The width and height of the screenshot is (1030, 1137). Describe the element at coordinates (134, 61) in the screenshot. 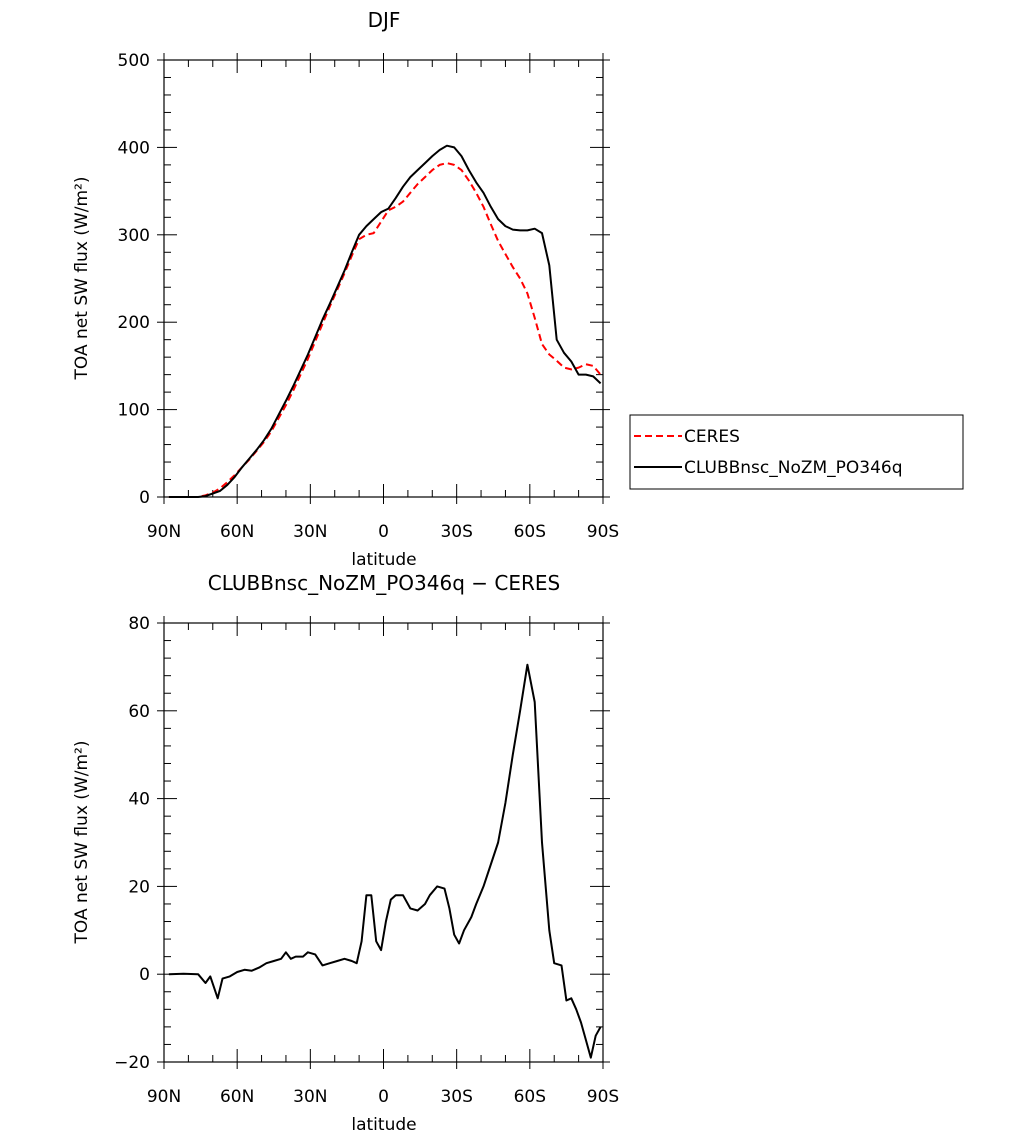

I see `y-tick-label: 500` at that location.